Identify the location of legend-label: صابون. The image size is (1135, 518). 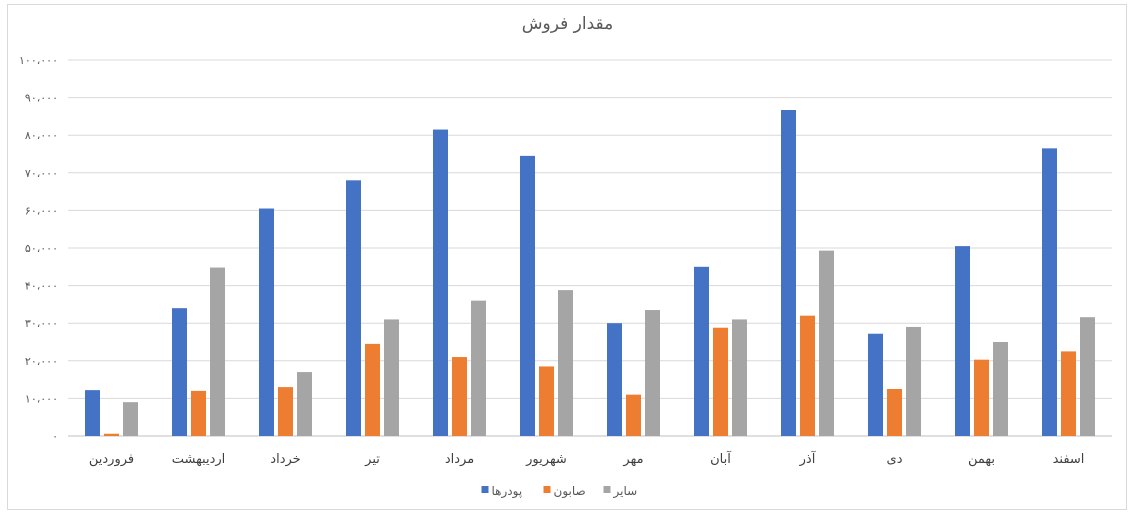
(570, 491).